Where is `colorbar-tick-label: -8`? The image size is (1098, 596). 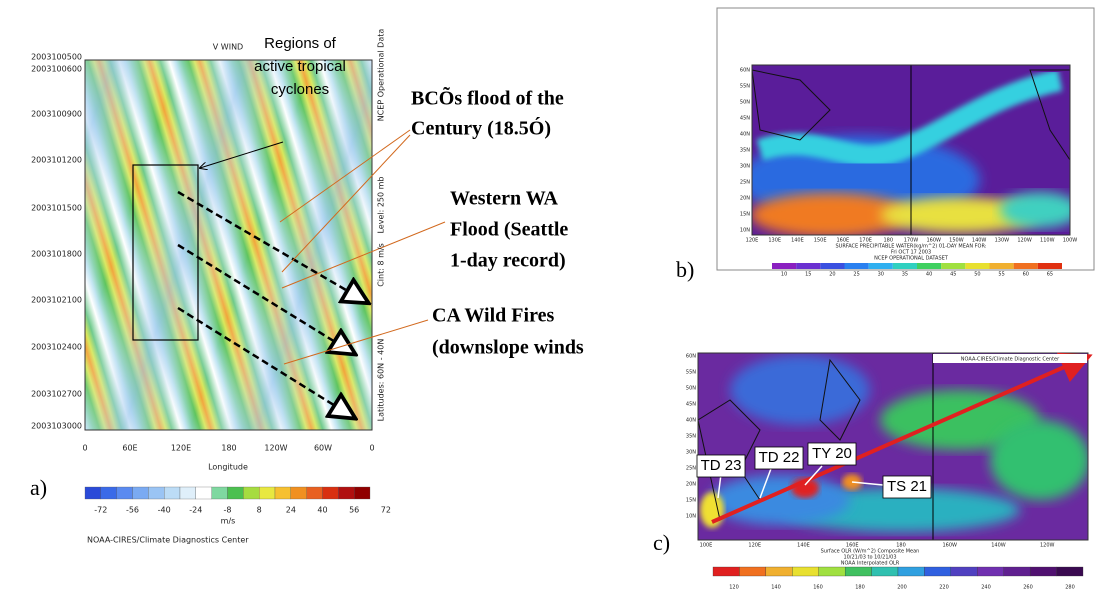 colorbar-tick-label: -8 is located at coordinates (228, 510).